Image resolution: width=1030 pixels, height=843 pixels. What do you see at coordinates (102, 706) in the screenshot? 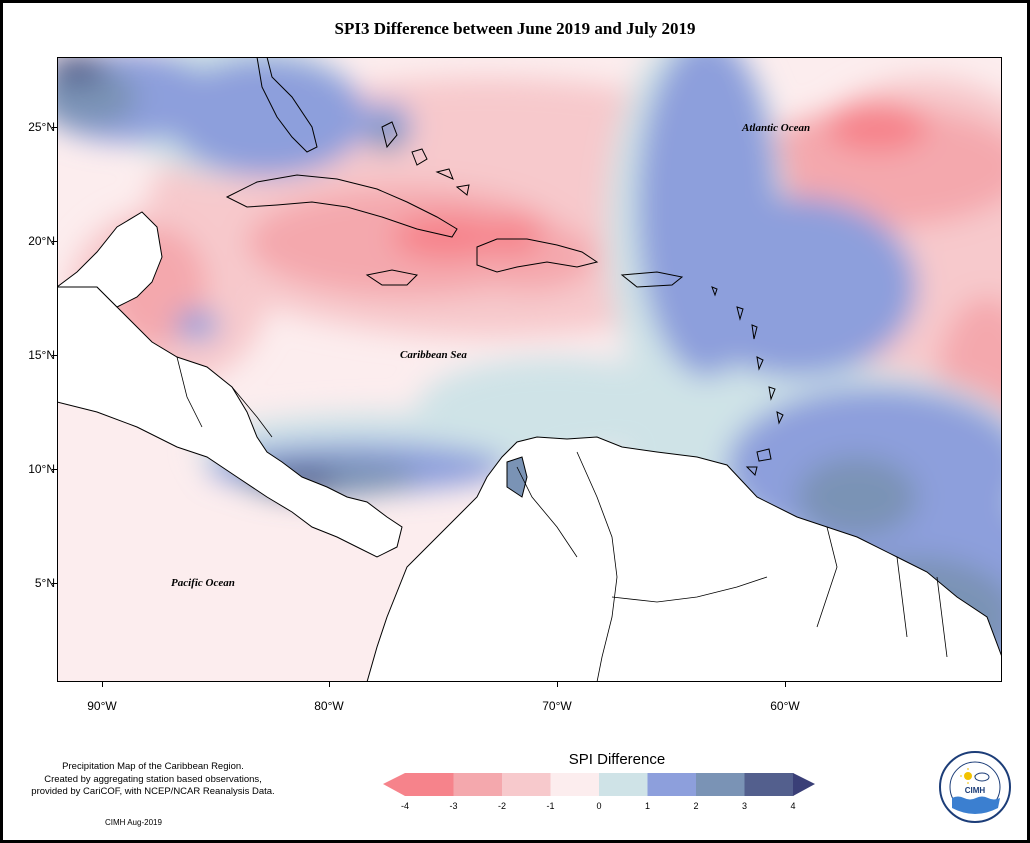
I see `x-tick-label: 90°W` at bounding box center [102, 706].